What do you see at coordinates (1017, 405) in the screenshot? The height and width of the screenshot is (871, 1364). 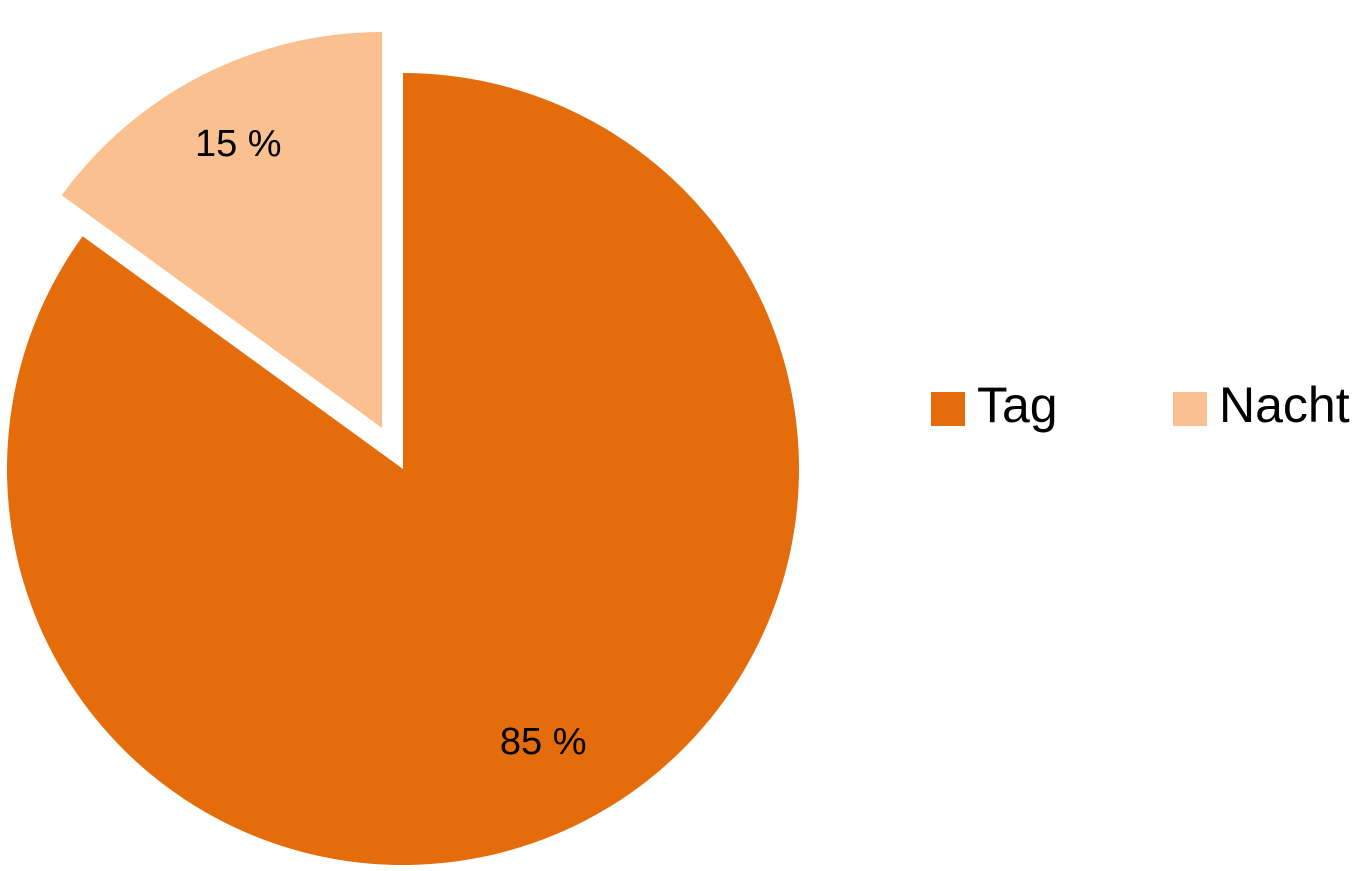 I see `legend-label-tag: Tag` at bounding box center [1017, 405].